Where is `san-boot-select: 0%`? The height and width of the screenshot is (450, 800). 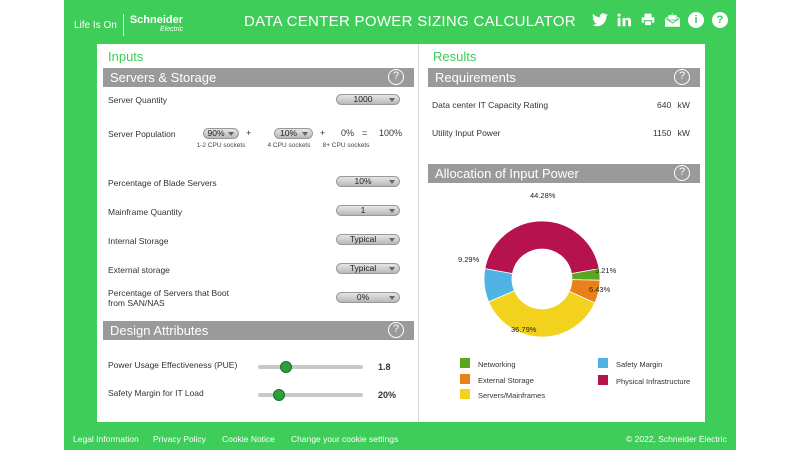 san-boot-select: 0% is located at coordinates (368, 297).